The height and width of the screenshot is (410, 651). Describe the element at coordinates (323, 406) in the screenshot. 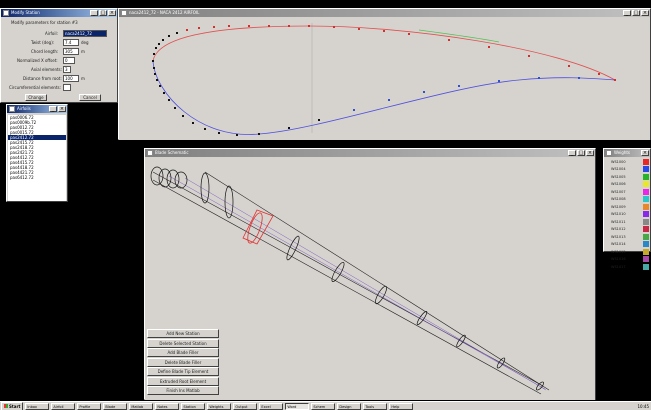

I see `taskbar-button: Schem` at that location.